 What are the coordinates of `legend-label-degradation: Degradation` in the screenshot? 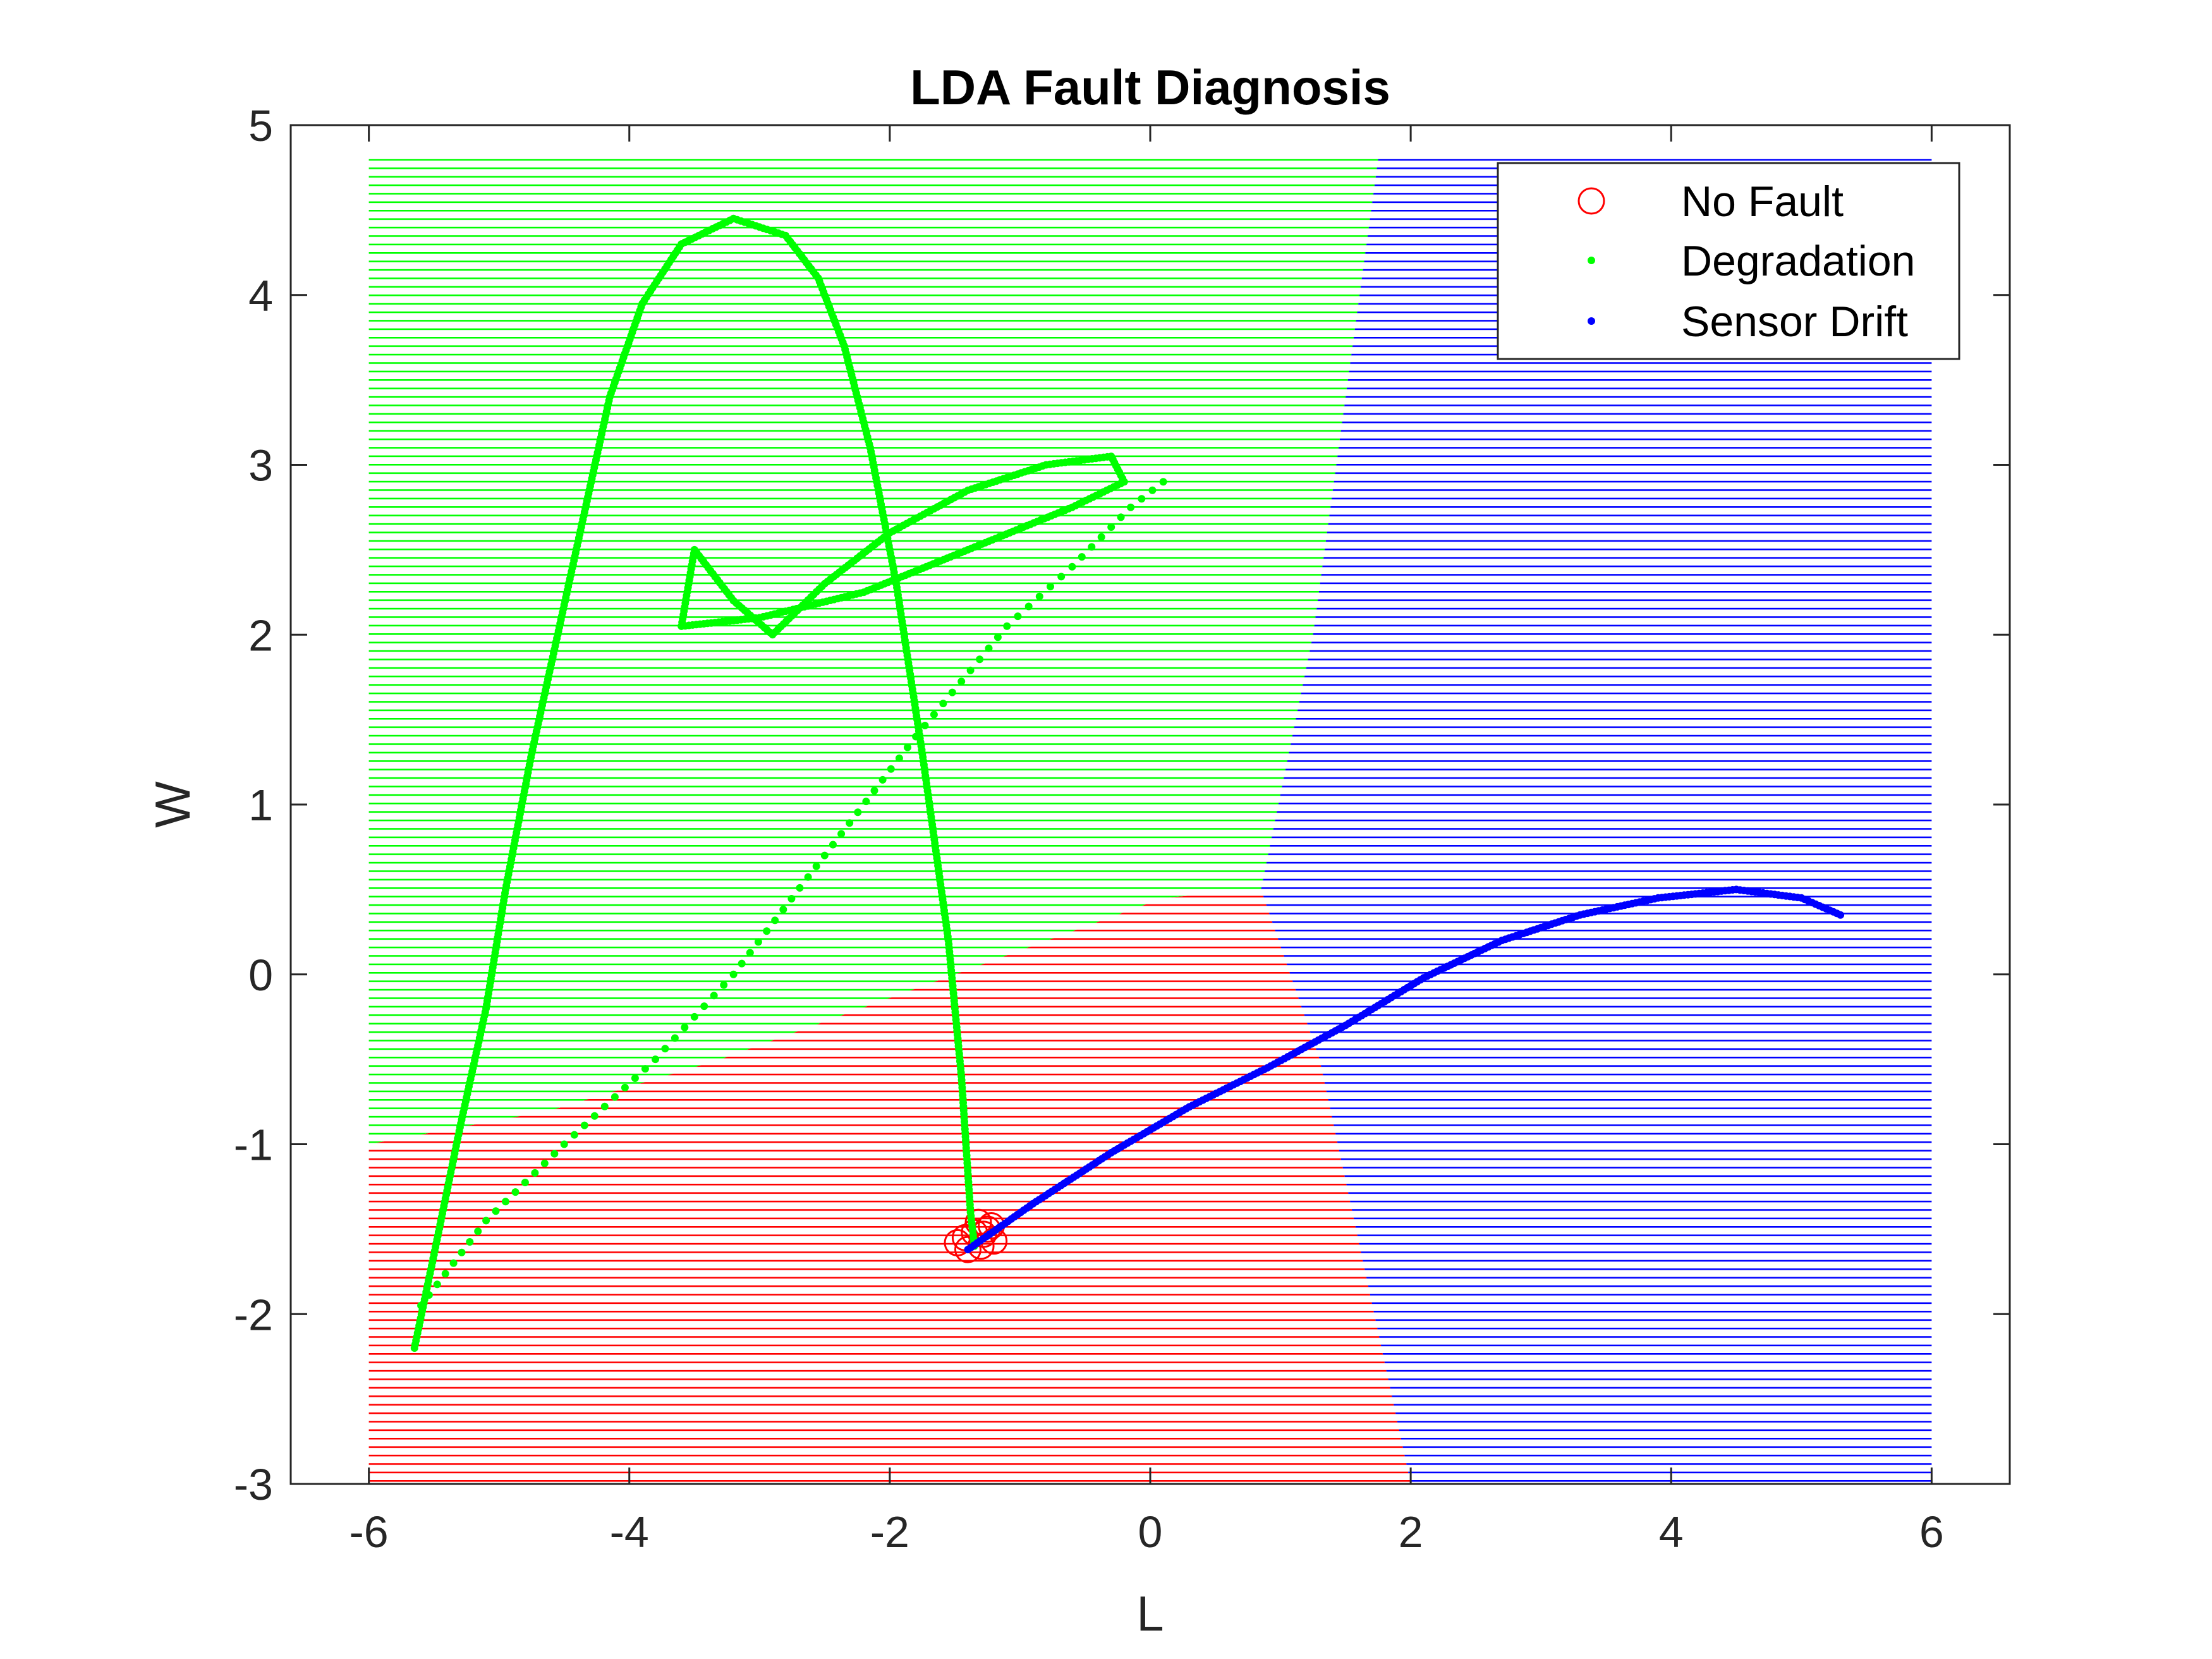 It's located at (1798, 261).